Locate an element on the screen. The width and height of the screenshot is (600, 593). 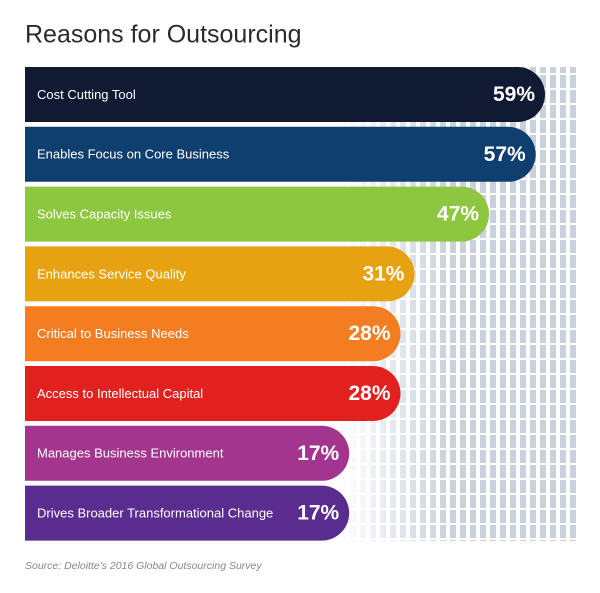
value-label: 57% is located at coordinates (505, 154).